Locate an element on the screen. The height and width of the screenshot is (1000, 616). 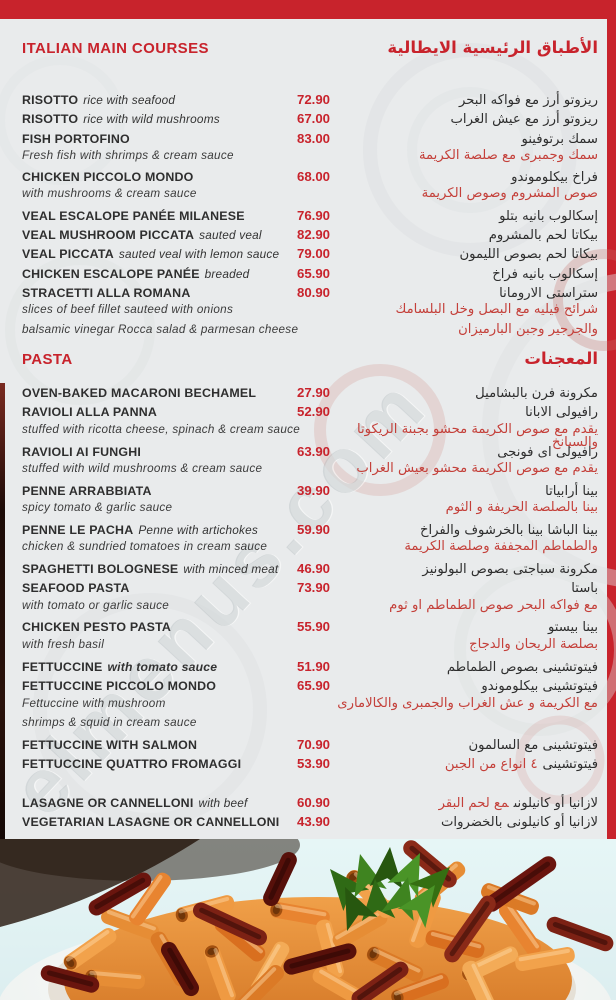
item-name: VEGETARIAN LASAGNE OR CANNELLONI is located at coordinates (151, 822).